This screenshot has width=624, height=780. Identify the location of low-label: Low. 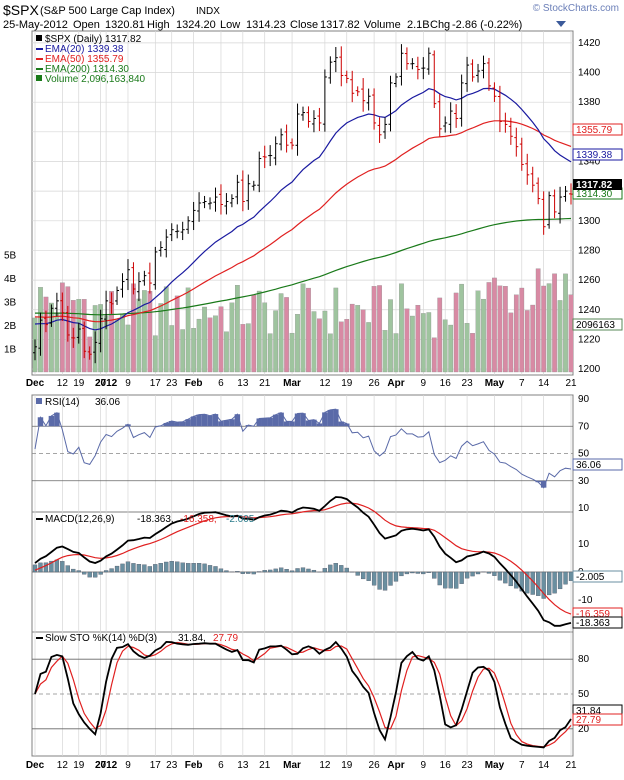
(230, 25).